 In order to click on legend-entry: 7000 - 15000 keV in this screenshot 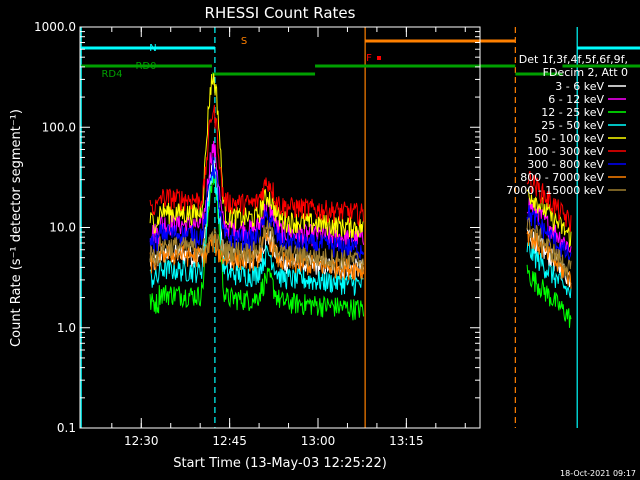, I will do `click(555, 190)`.